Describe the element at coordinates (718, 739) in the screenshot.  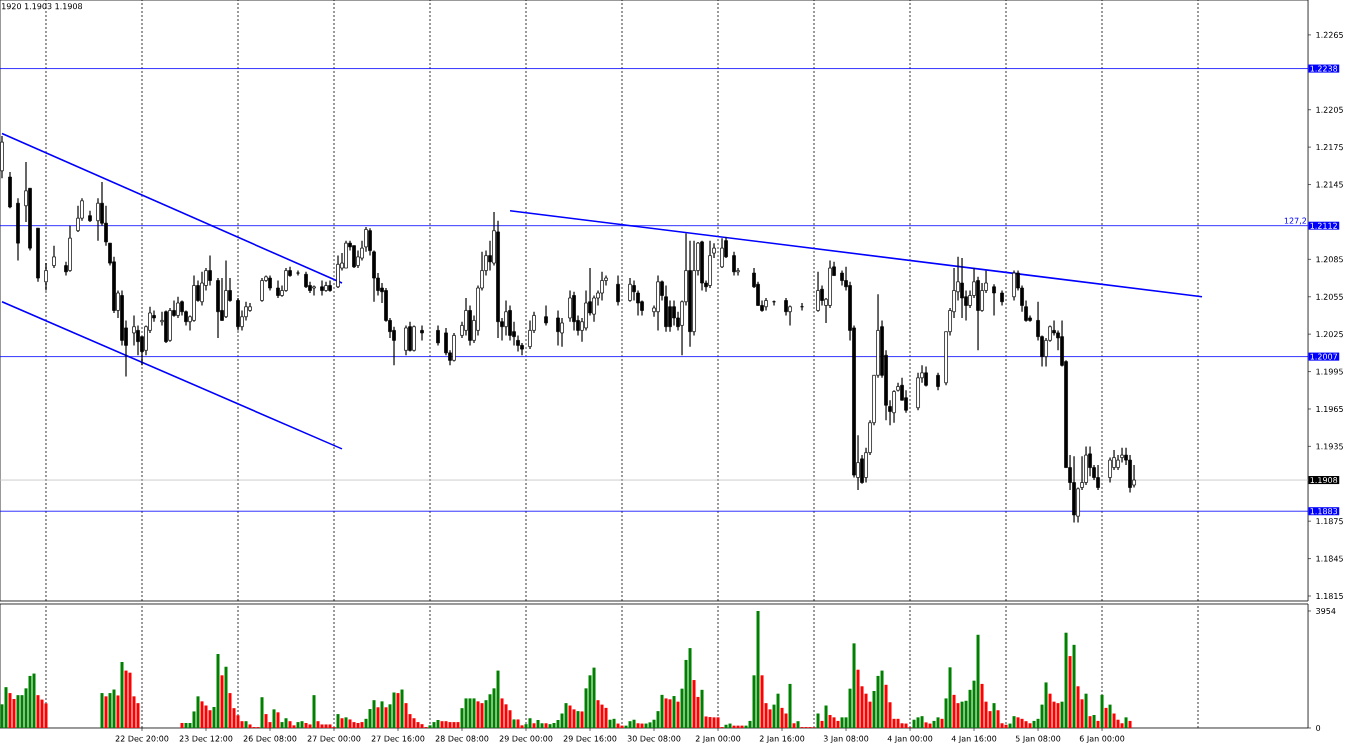
I see `x-tick-label: 2 Jan 00:00` at that location.